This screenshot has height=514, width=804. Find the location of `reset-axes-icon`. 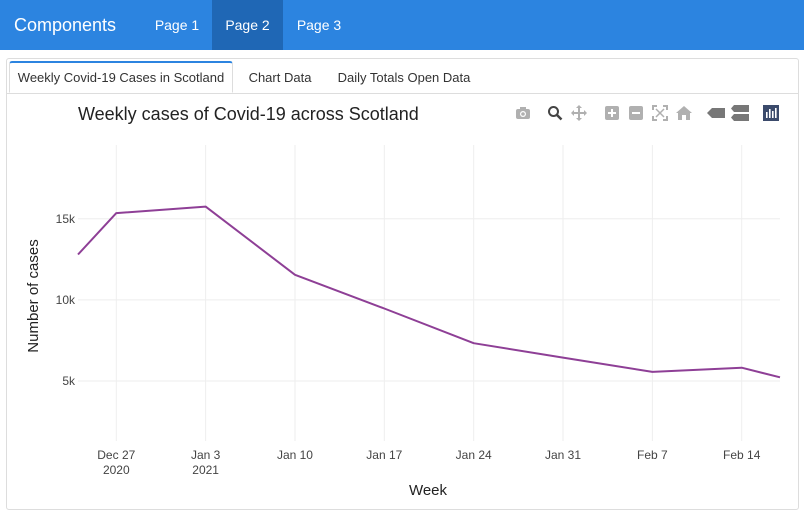

reset-axes-icon is located at coordinates (684, 113).